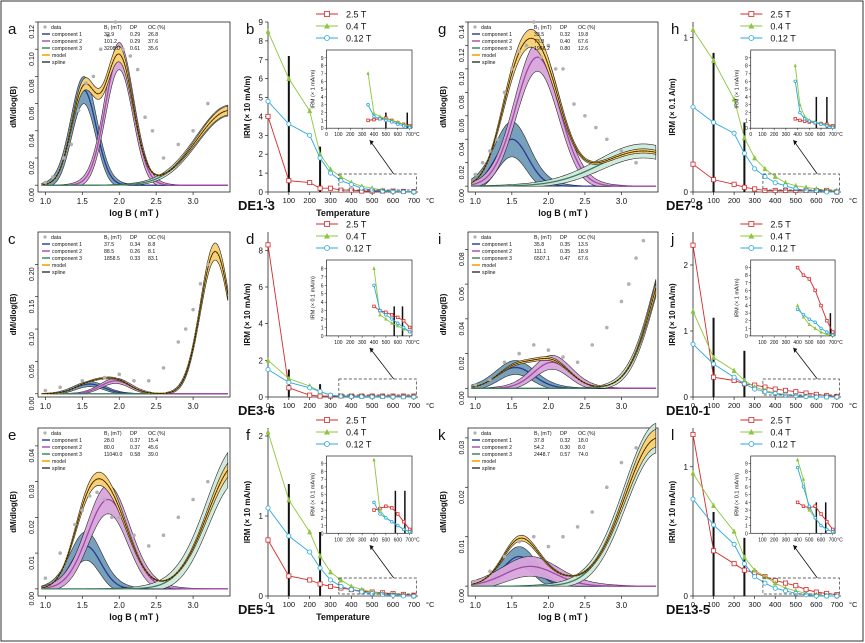 This screenshot has width=865, height=643. I want to click on legend-row-label: component 1, so click(67, 441).